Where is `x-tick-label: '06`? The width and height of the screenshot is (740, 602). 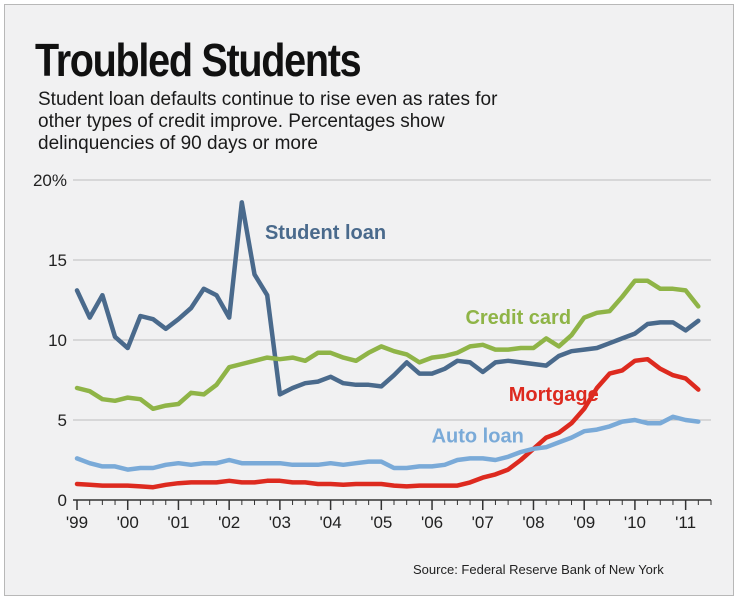 x-tick-label: '06 is located at coordinates (432, 522).